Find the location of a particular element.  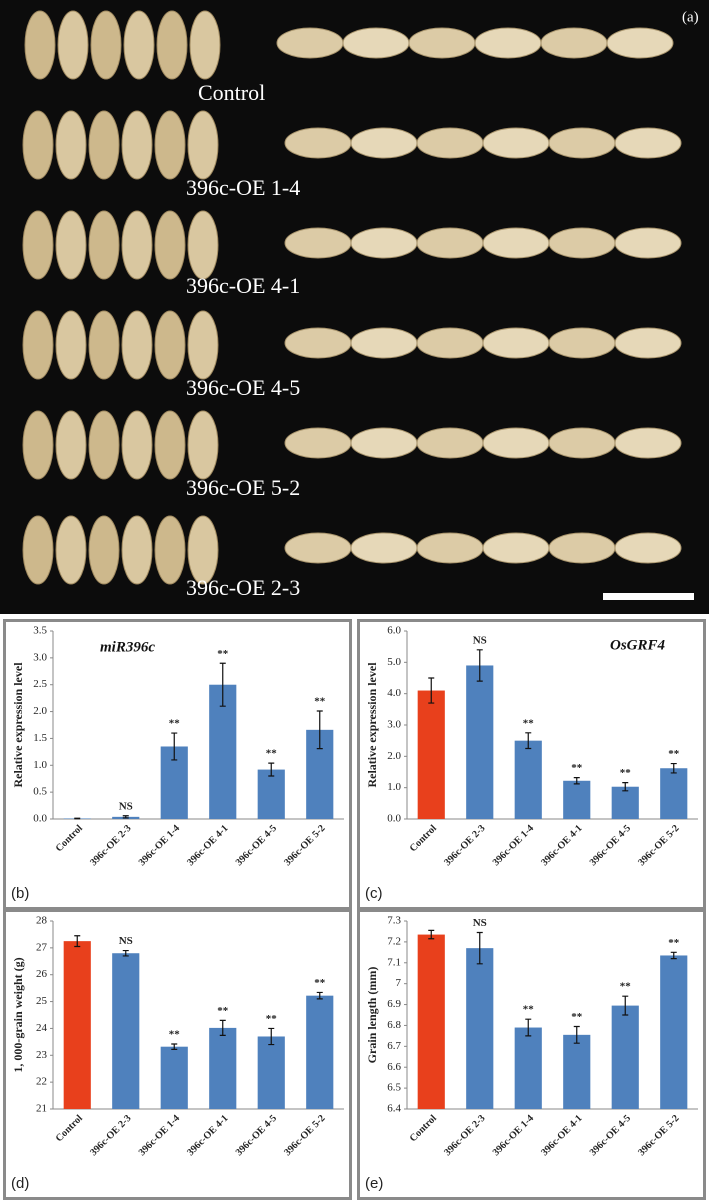

y-tick-label: 7.2 is located at coordinates (394, 941).